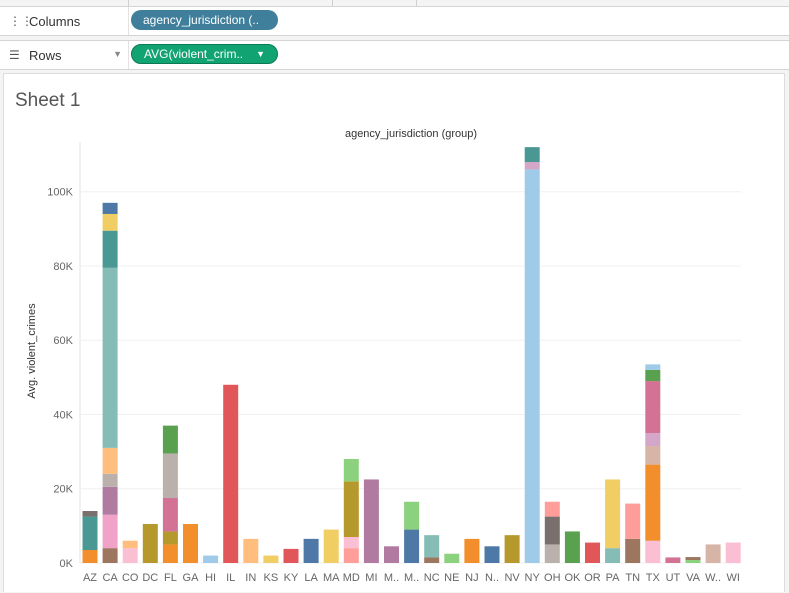 Image resolution: width=789 pixels, height=593 pixels. I want to click on x-tick-label: MA, so click(331, 578).